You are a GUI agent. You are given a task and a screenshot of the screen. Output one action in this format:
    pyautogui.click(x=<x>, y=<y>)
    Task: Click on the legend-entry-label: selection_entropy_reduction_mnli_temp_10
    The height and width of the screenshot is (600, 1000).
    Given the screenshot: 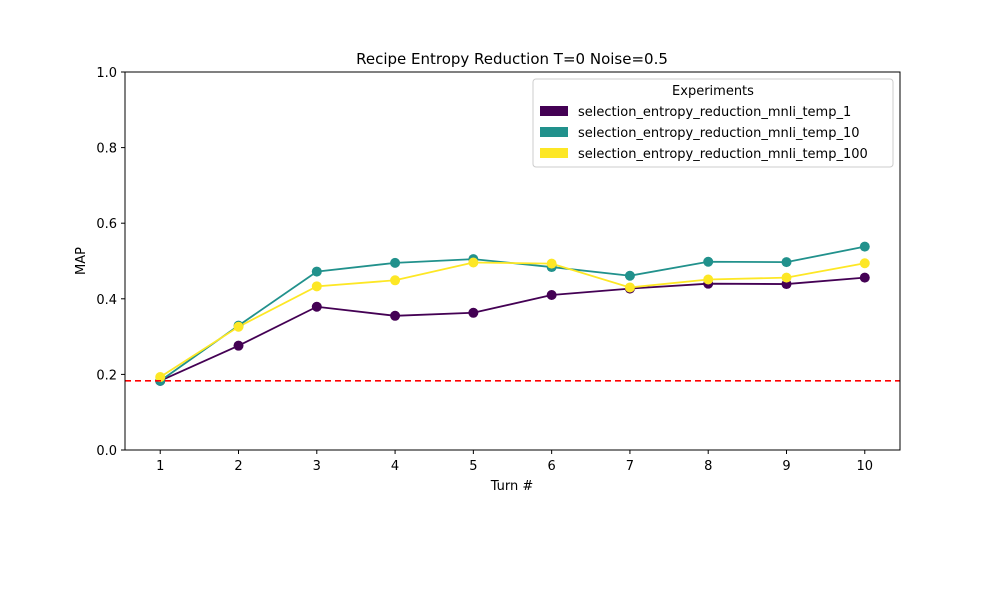 What is the action you would take?
    pyautogui.click(x=719, y=133)
    